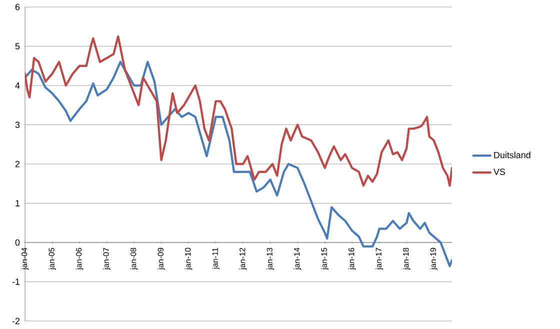  What do you see at coordinates (512, 155) in the screenshot?
I see `legend-label: Duitsland` at bounding box center [512, 155].